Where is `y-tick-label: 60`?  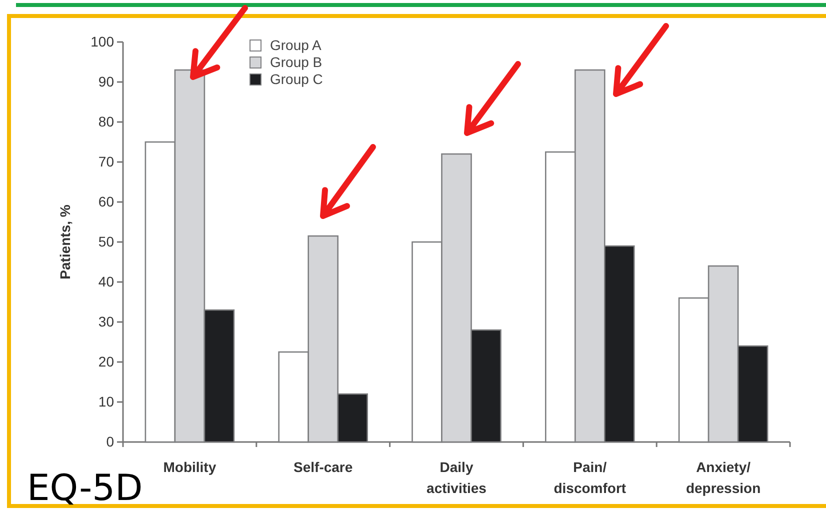 y-tick-label: 60 is located at coordinates (106, 201).